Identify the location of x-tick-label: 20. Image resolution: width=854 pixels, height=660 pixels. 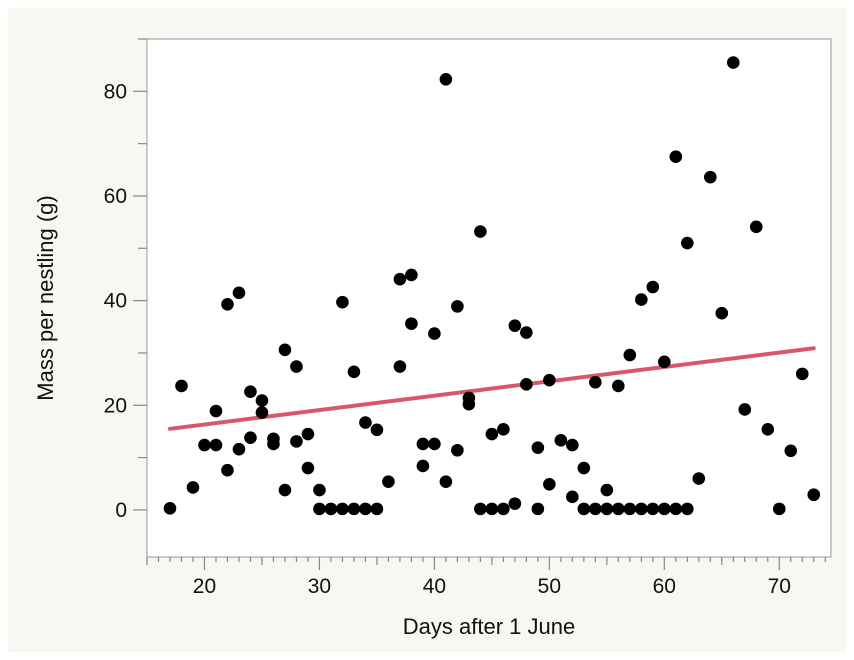
(204, 586).